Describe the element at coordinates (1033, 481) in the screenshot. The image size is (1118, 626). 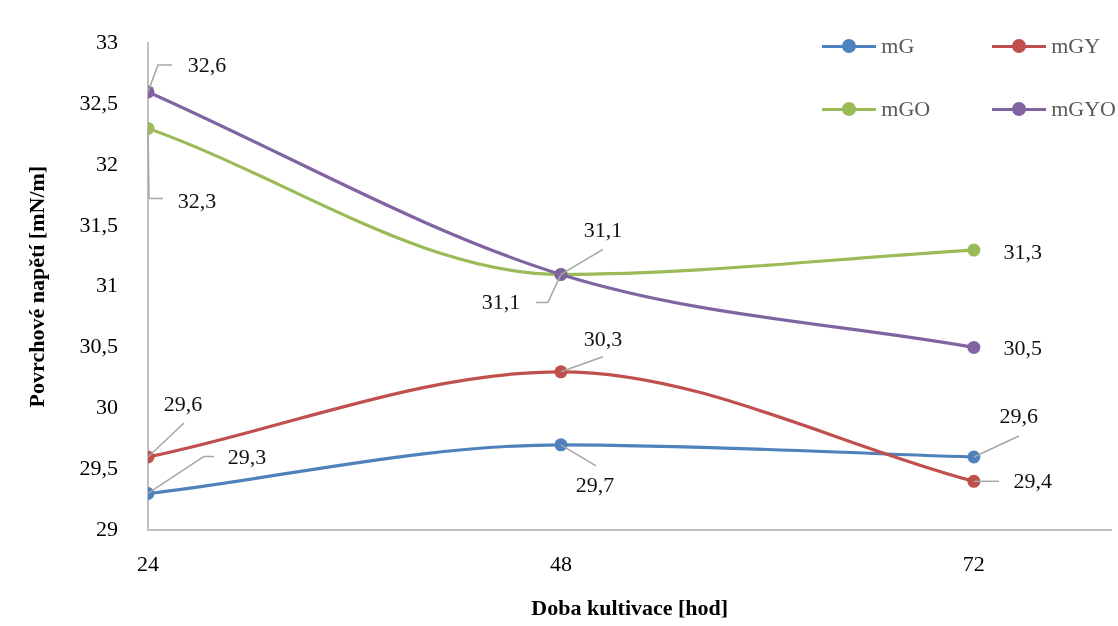
I see `data-label: 29,4` at that location.